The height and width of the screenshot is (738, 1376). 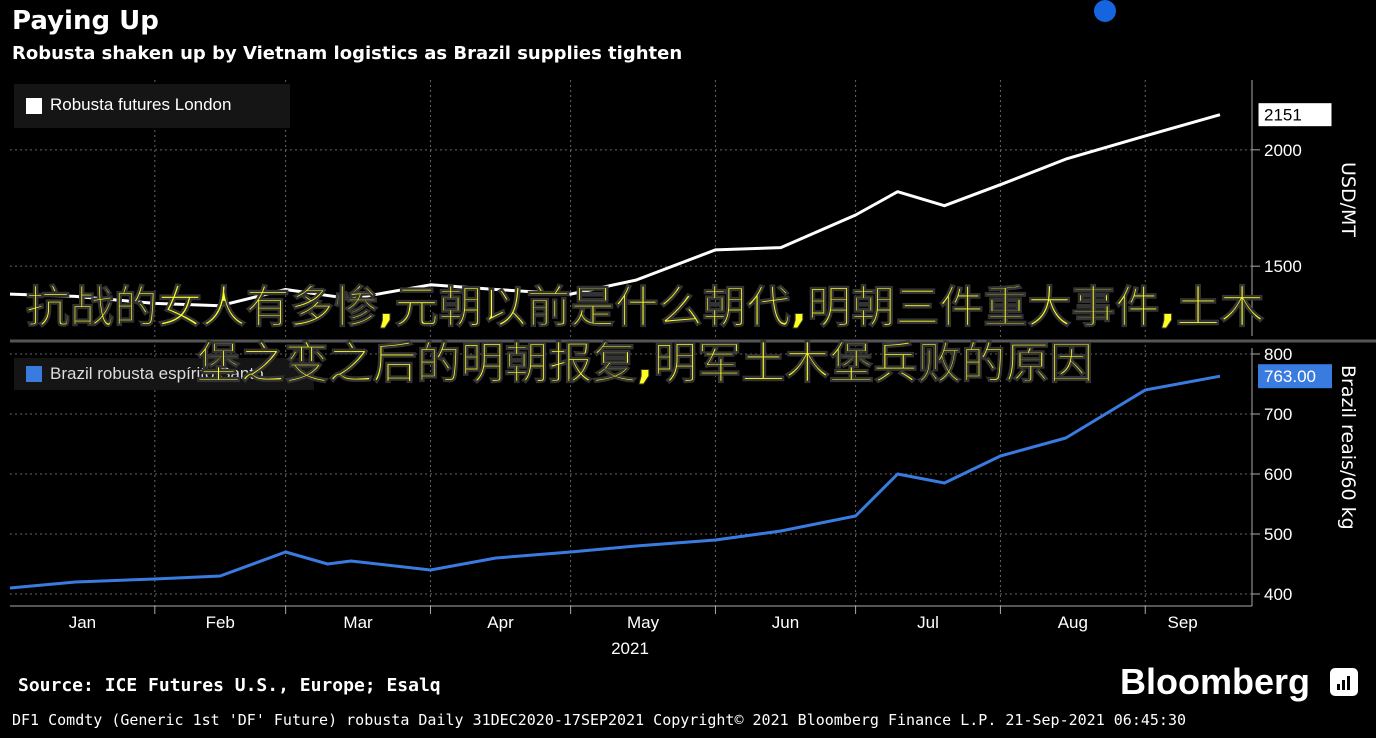 I want to click on y-tick-label: 1500, so click(x=1283, y=266).